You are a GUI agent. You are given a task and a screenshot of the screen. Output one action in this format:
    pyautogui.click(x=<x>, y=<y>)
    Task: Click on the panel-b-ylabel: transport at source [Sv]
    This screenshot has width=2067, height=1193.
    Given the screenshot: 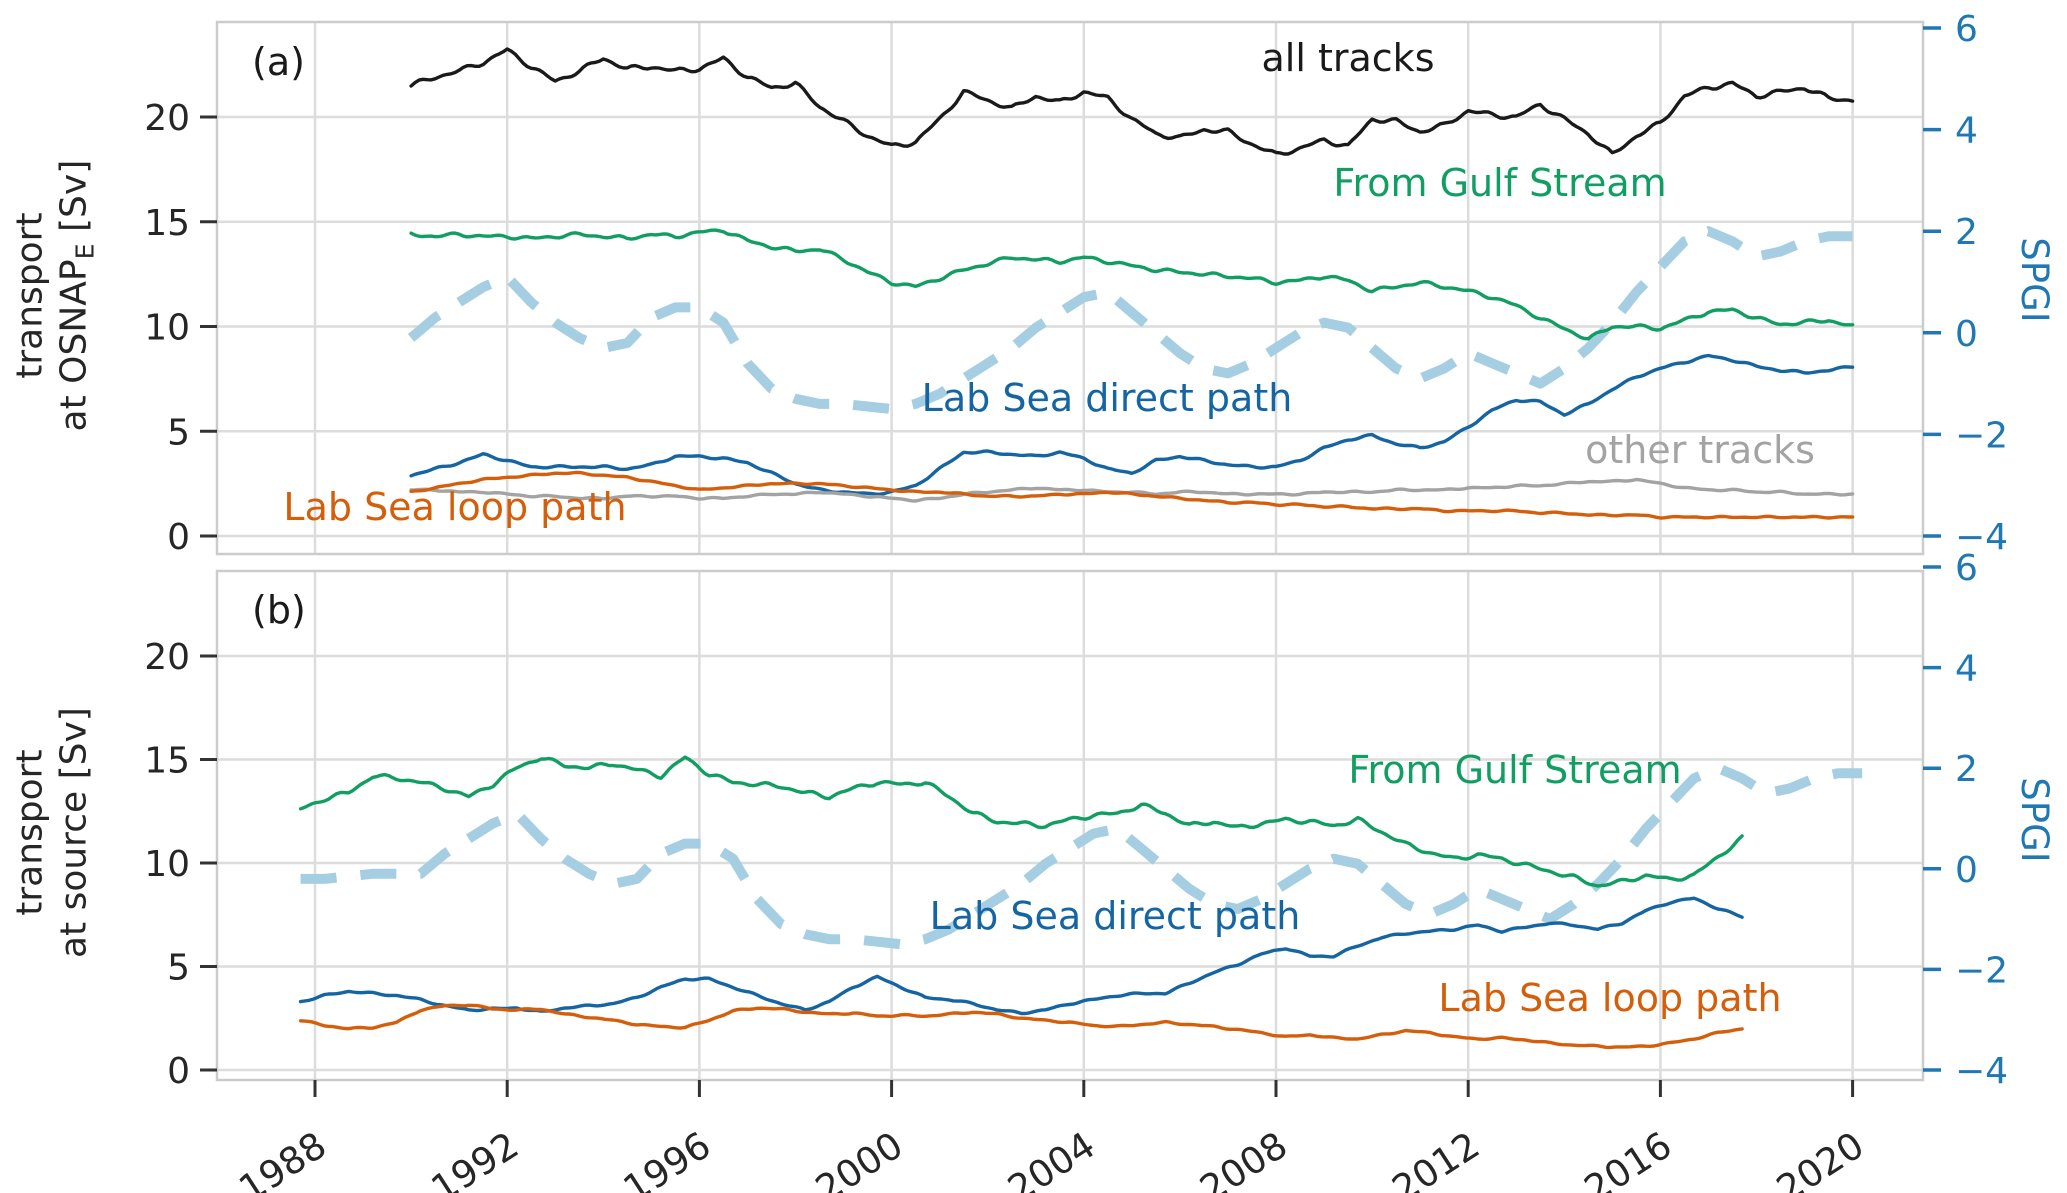 What is the action you would take?
    pyautogui.click(x=57, y=833)
    